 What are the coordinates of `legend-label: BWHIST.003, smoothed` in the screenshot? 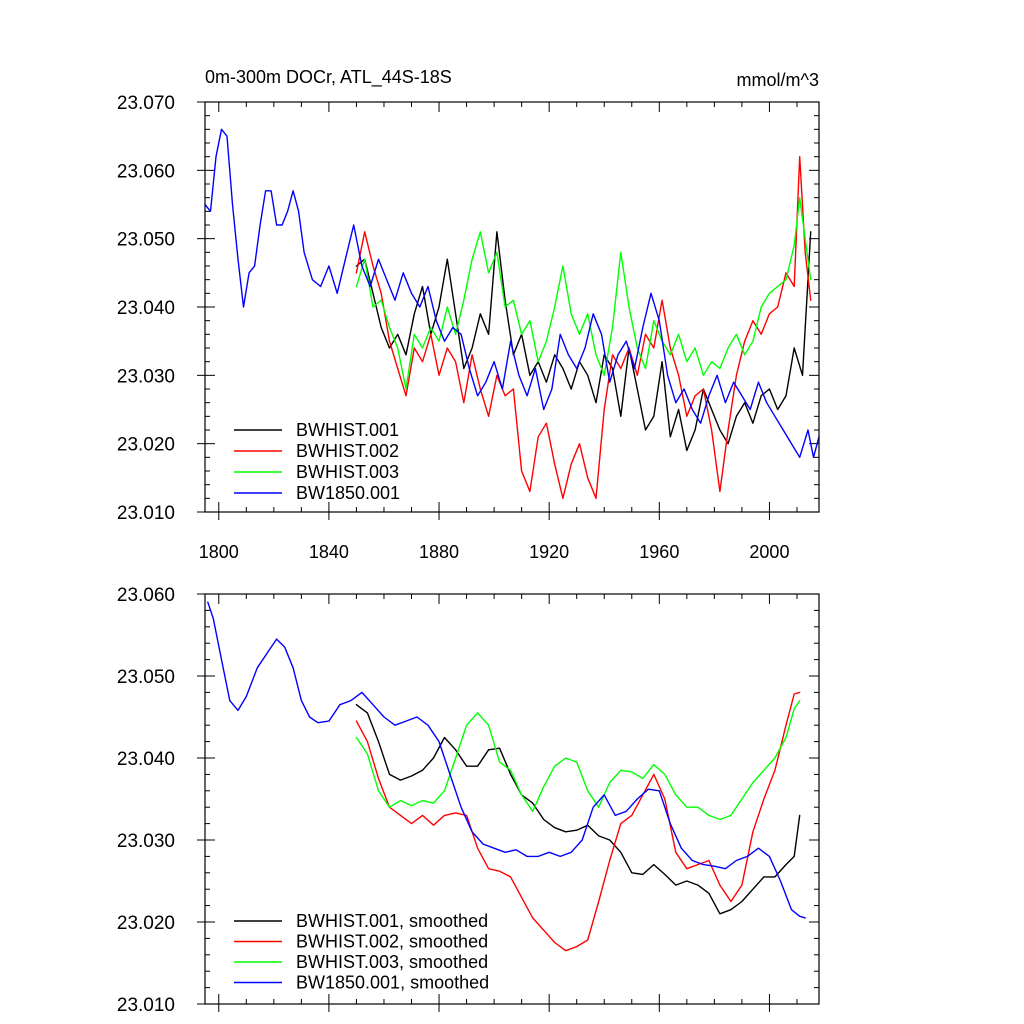 It's located at (392, 962).